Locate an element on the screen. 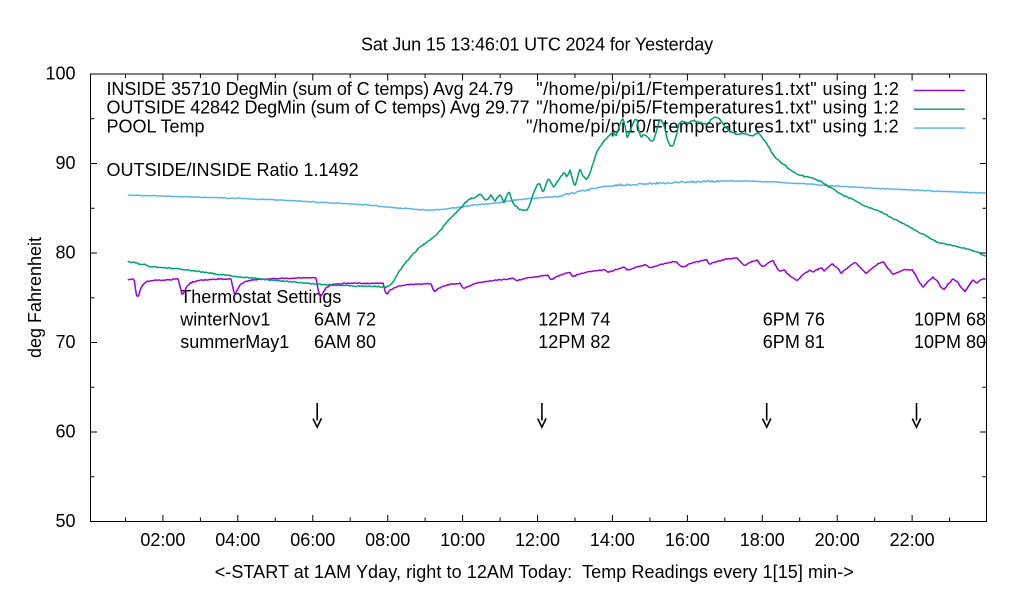 This screenshot has height=600, width=1020. svg-text: OUTSIDE/INSIDE Ratio 1.1492 is located at coordinates (233, 170).